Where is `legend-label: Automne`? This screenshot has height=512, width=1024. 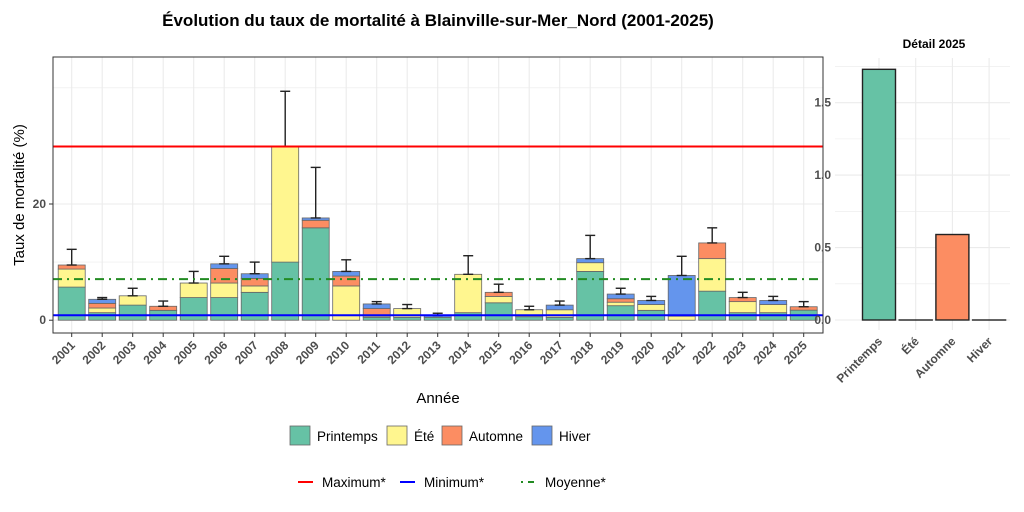 legend-label: Automne is located at coordinates (496, 436).